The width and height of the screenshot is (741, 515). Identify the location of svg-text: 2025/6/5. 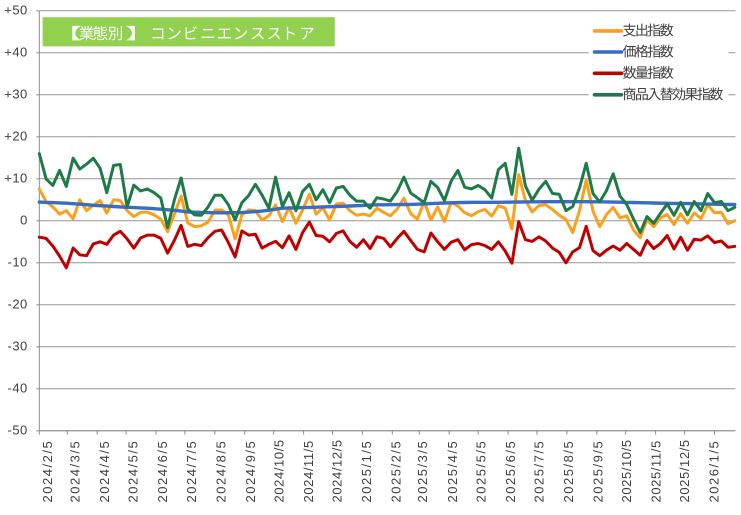
(510, 471).